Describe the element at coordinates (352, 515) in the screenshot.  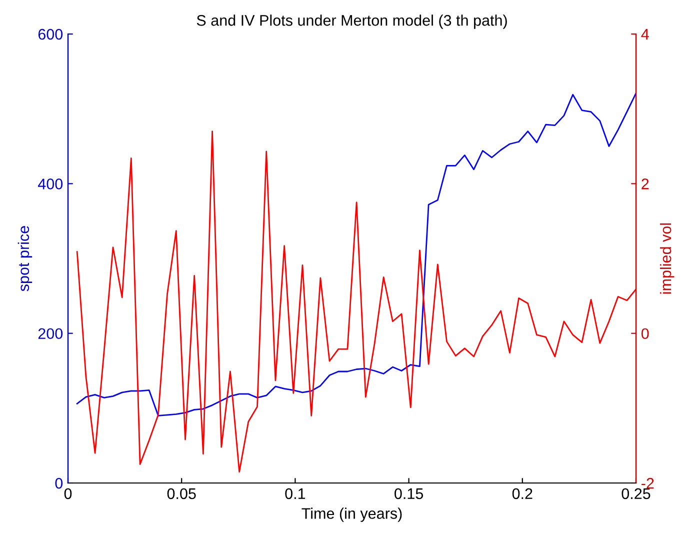
I see `x-axis-title: Time (in years)` at that location.